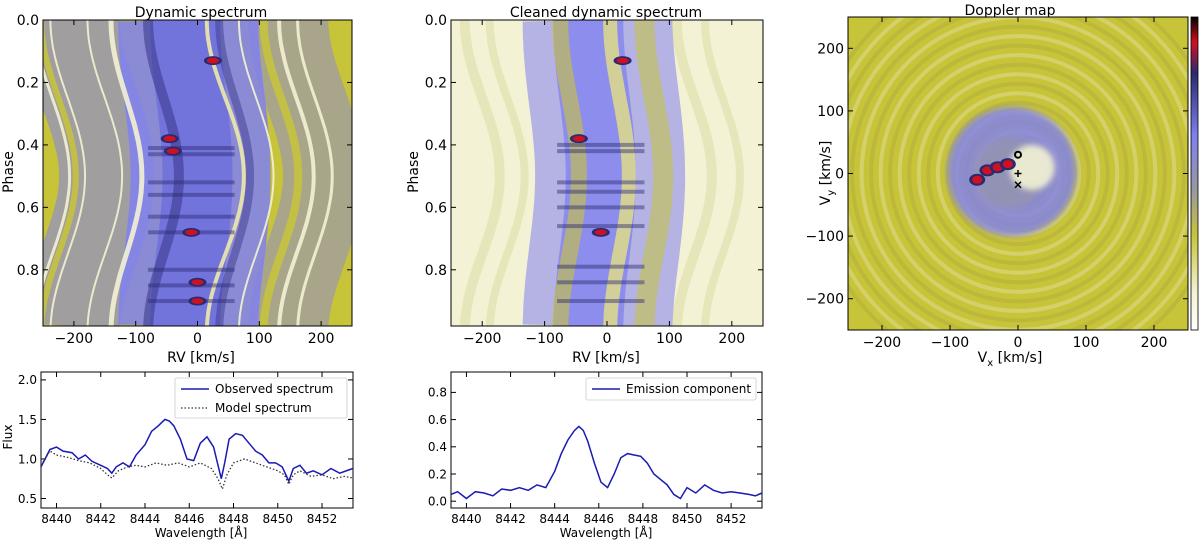 The image size is (1200, 543). What do you see at coordinates (436, 83) in the screenshot?
I see `y-tick-label: 0.2` at bounding box center [436, 83].